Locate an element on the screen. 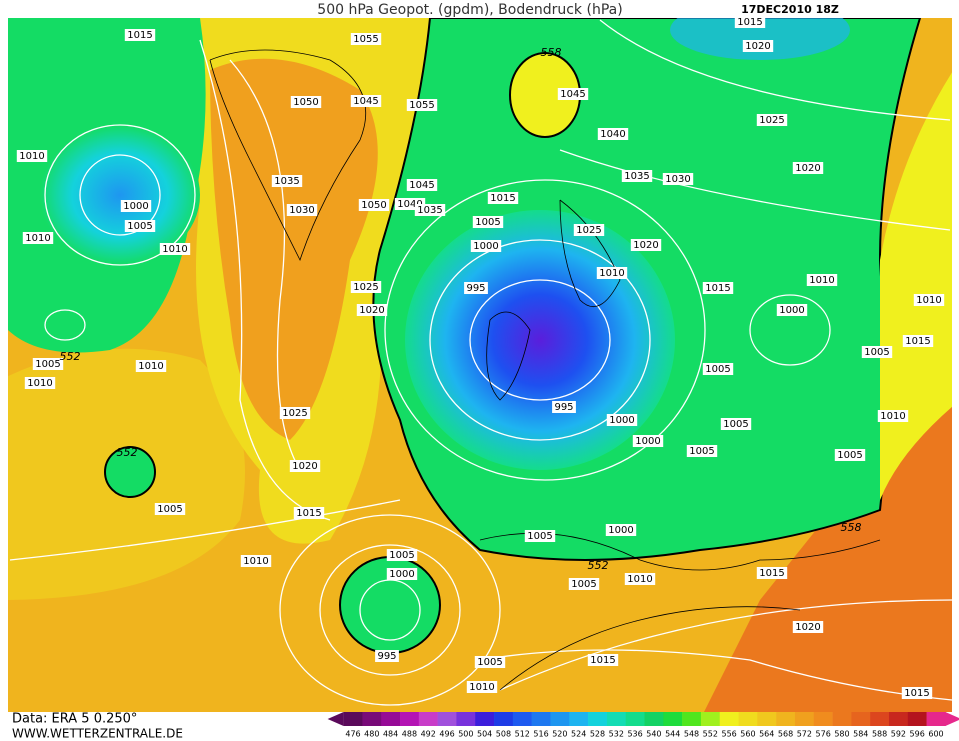 The width and height of the screenshot is (959, 741). colorbar-label: 520 is located at coordinates (559, 734).